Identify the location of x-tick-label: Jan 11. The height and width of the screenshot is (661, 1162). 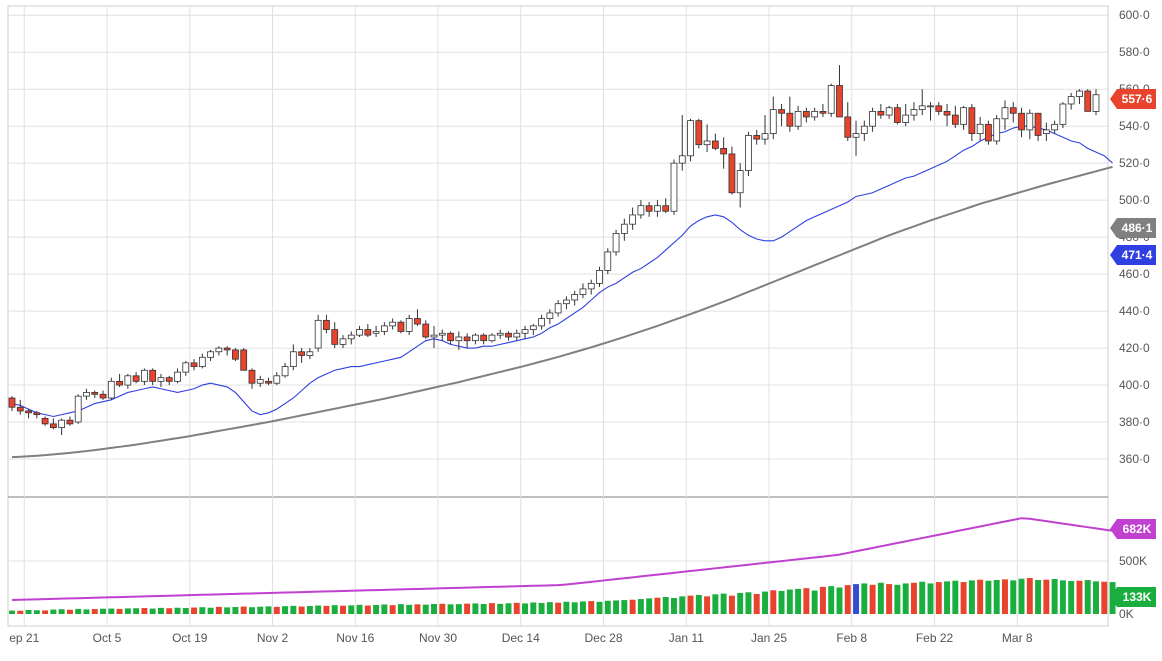
(686, 638).